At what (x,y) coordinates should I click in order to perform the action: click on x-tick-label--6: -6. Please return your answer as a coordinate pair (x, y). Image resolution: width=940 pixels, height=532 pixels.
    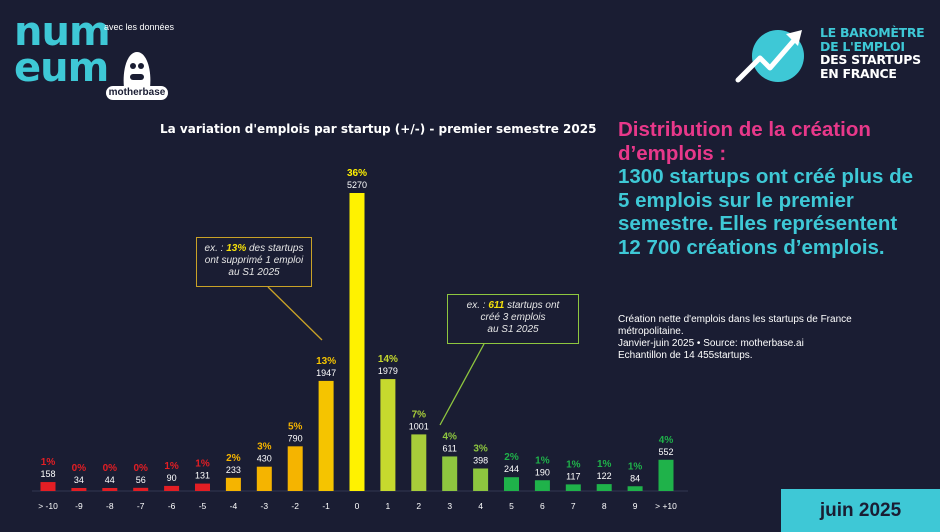
    Looking at the image, I should click on (172, 506).